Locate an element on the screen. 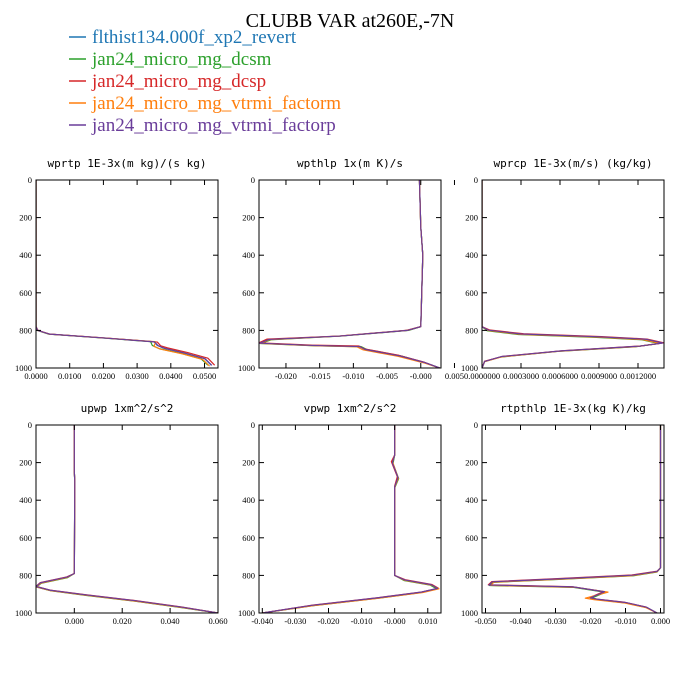 Image resolution: width=700 pixels, height=700 pixels. panel-title: wprcp 1E-3x(m/s) (kg/kg) is located at coordinates (573, 163).